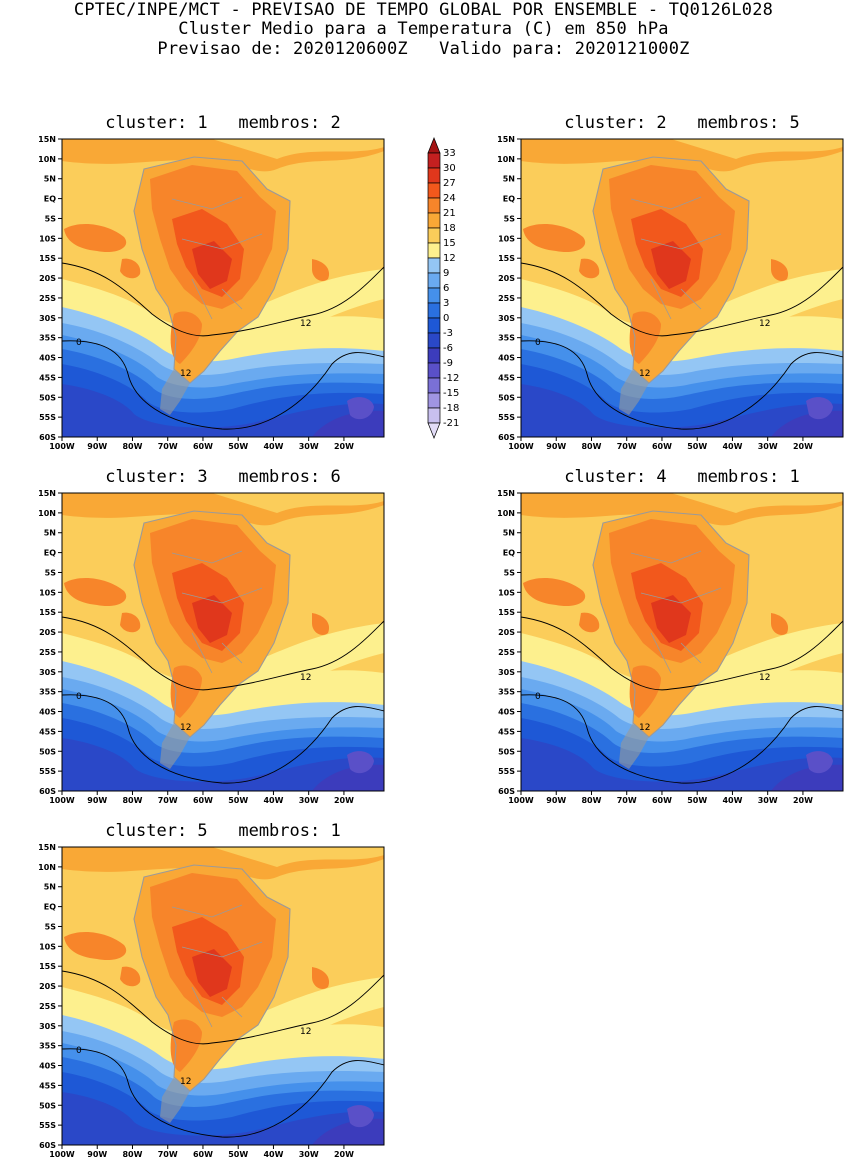 Image resolution: width=847 pixels, height=1161 pixels. Describe the element at coordinates (449, 228) in the screenshot. I see `colorbar-label: 18` at that location.